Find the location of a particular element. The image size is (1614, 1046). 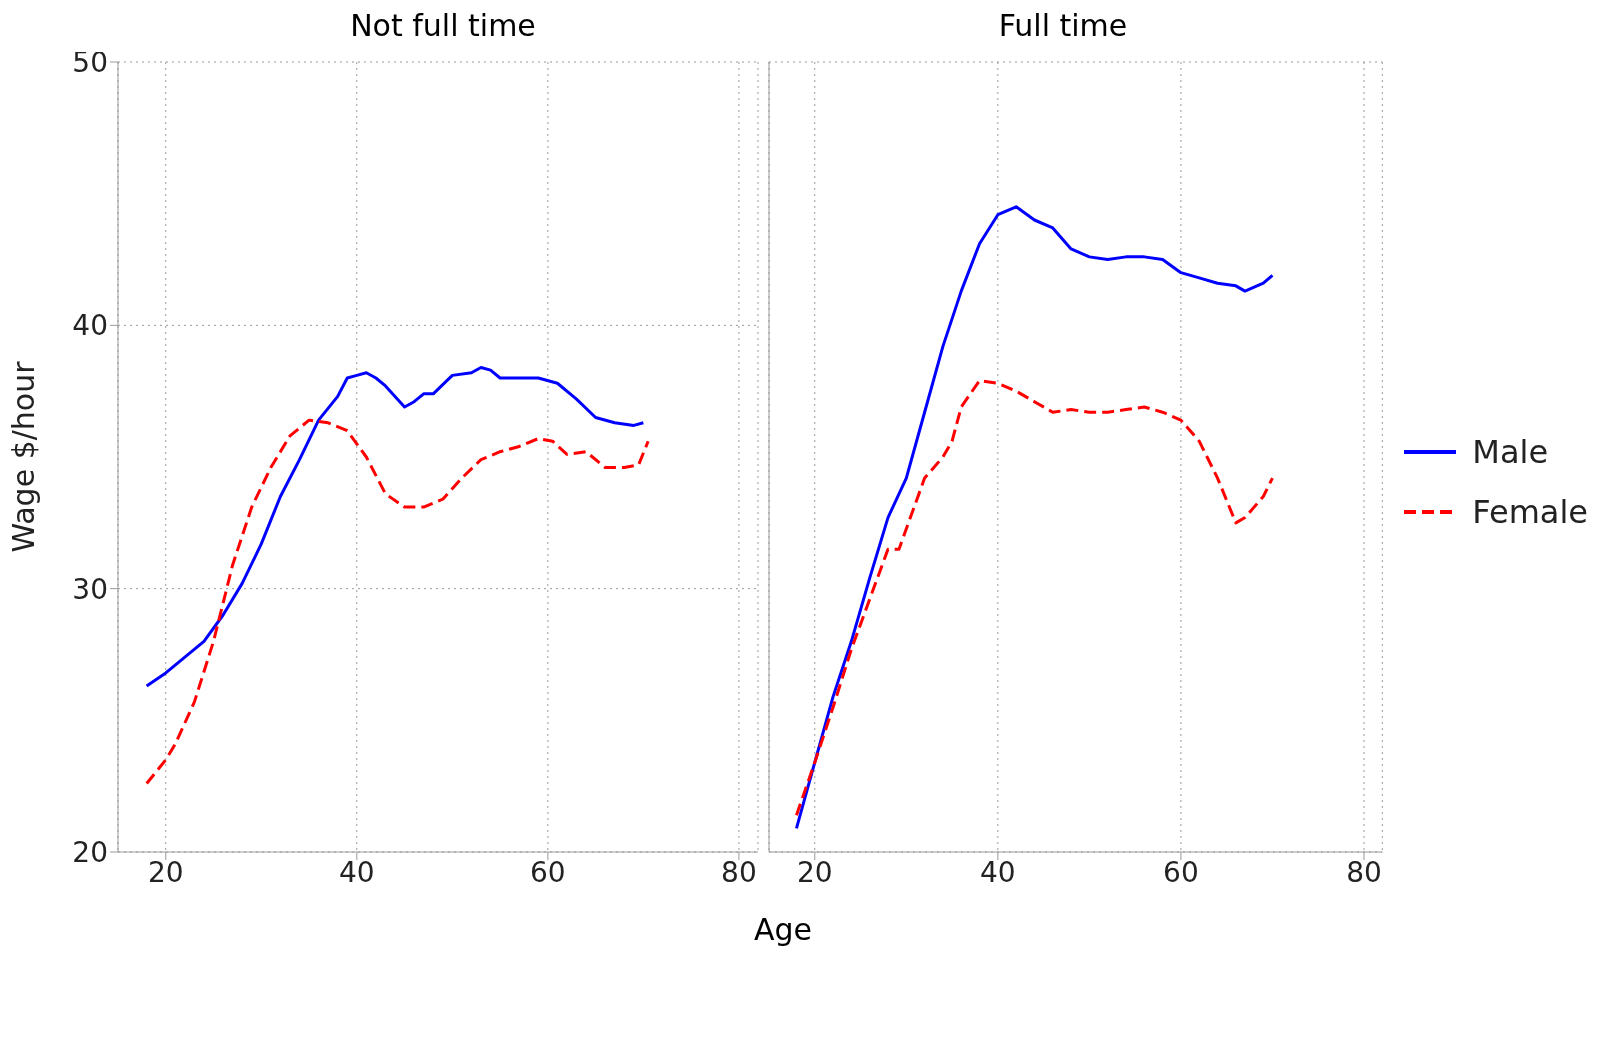

chart-title: Not full time is located at coordinates (443, 25).